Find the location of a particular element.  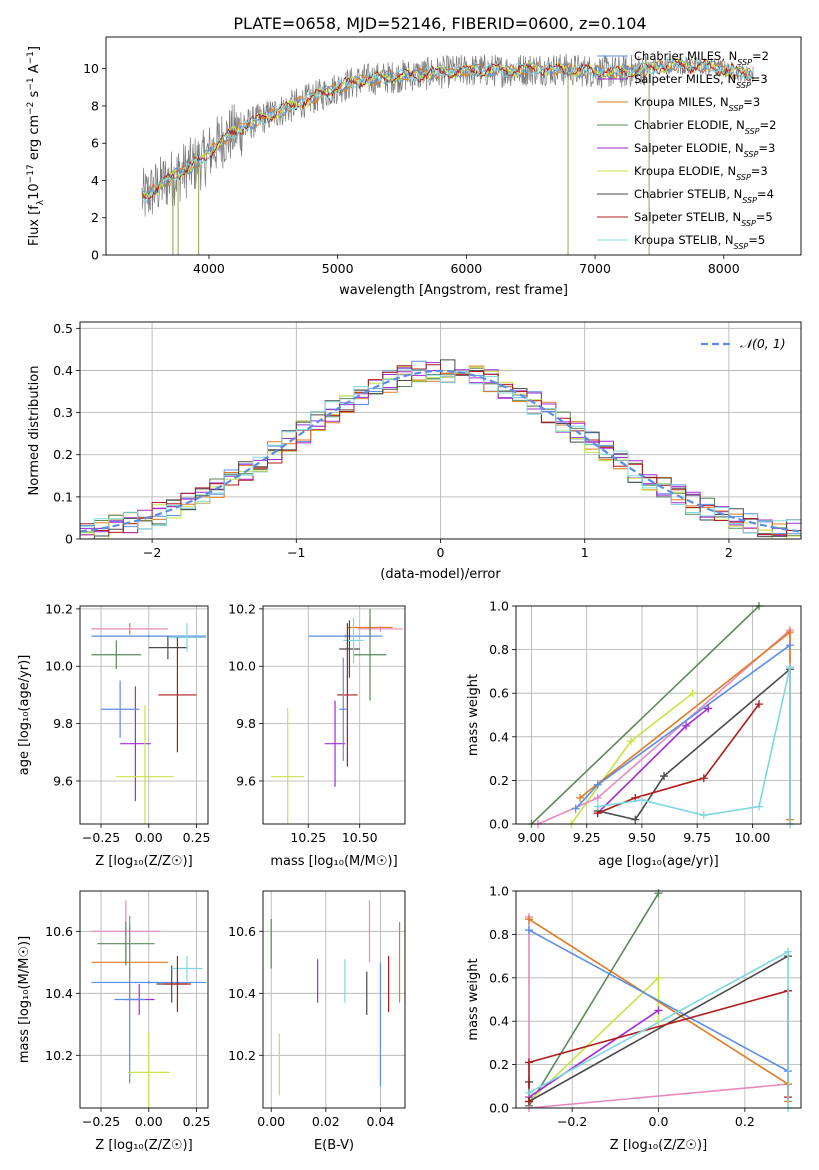

legend-entry: Kroupa STELIB, NSSP=5 is located at coordinates (699, 242).